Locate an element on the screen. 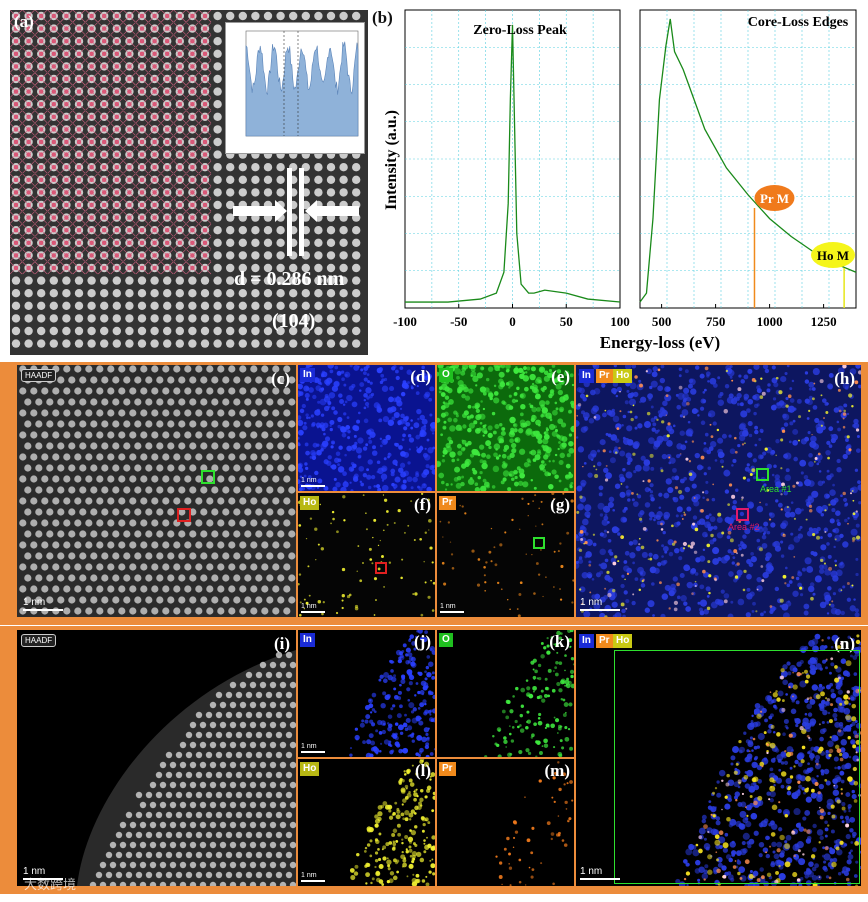 Image resolution: width=868 pixels, height=902 pixels. x-tick-label: 750 is located at coordinates (716, 321).